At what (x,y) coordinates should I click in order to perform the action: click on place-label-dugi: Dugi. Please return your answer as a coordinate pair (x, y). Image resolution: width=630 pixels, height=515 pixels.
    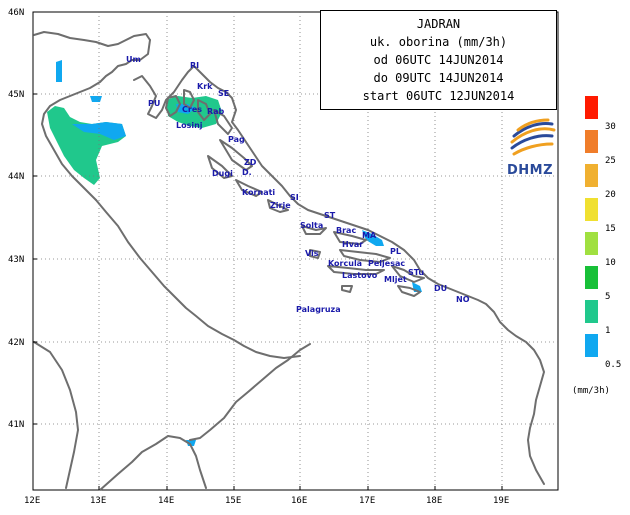
    Looking at the image, I should click on (222, 173).